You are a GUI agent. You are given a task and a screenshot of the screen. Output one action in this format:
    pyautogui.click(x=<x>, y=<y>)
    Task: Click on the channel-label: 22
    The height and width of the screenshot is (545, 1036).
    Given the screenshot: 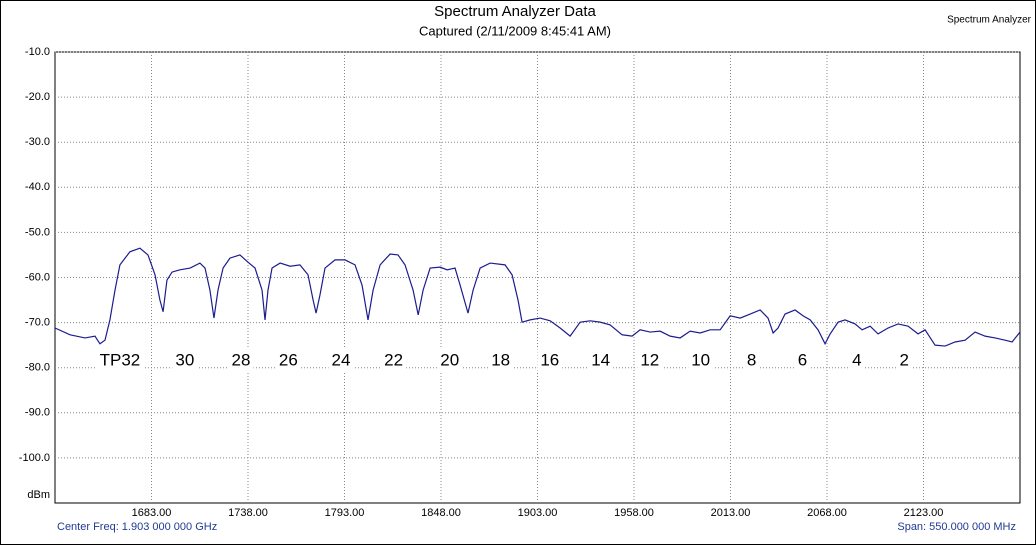 What is the action you would take?
    pyautogui.click(x=393, y=359)
    